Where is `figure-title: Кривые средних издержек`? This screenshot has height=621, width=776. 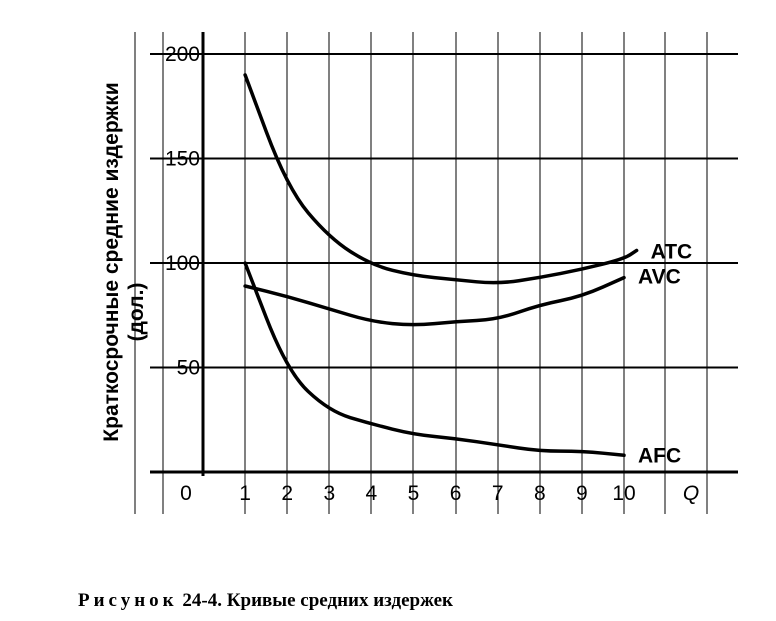
figure-title: Кривые средних издержек is located at coordinates (339, 600).